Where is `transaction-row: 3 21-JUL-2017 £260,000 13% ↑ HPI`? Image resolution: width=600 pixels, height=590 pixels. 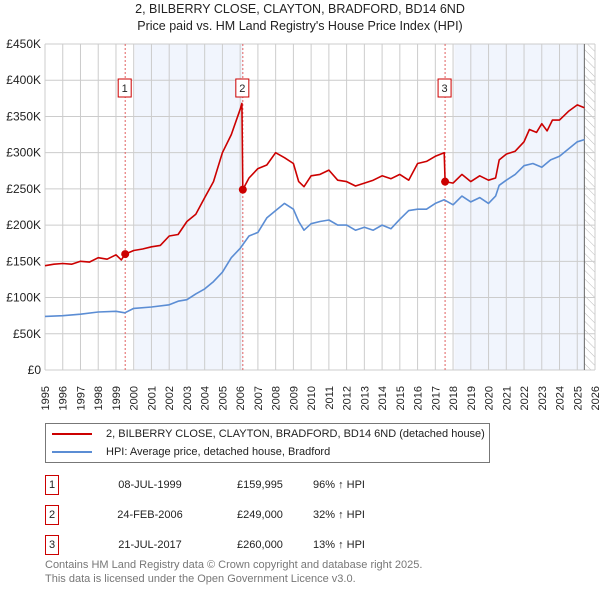
transaction-row: 3 21-JUL-2017 £260,000 13% ↑ HPI is located at coordinates (245, 545).